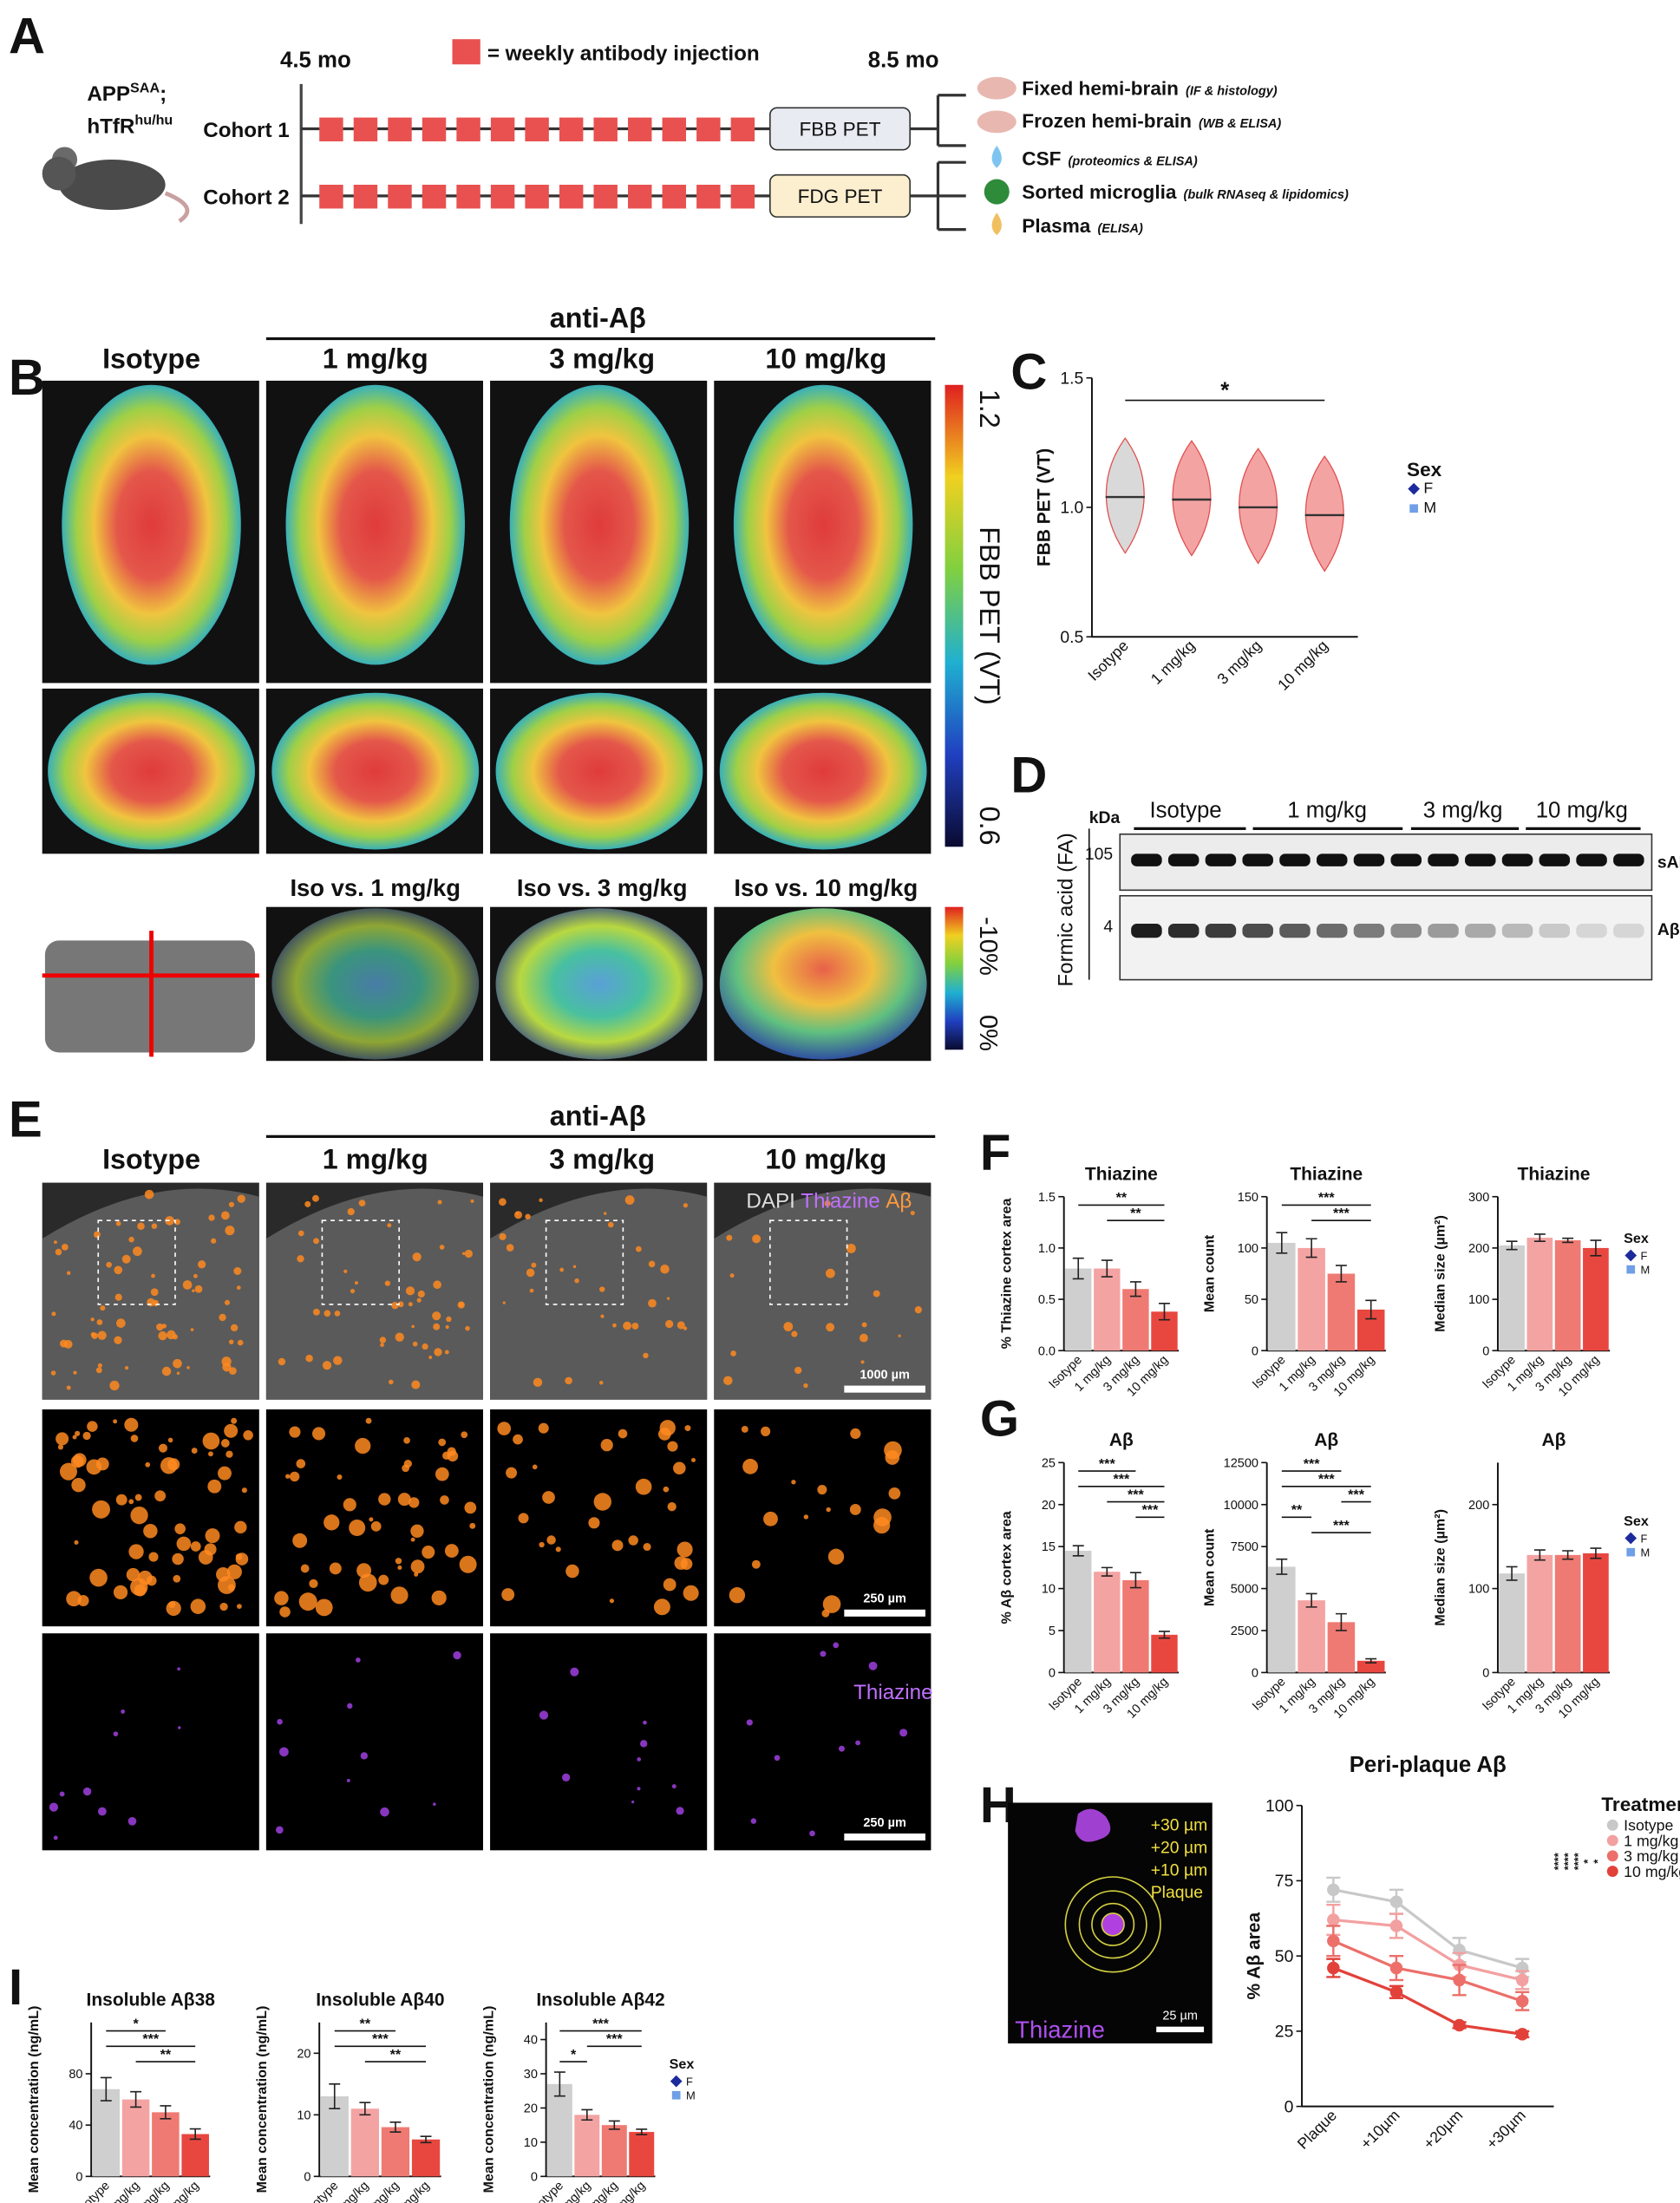  Describe the element at coordinates (151, 358) in the screenshot. I see `column-header: Isotype` at that location.